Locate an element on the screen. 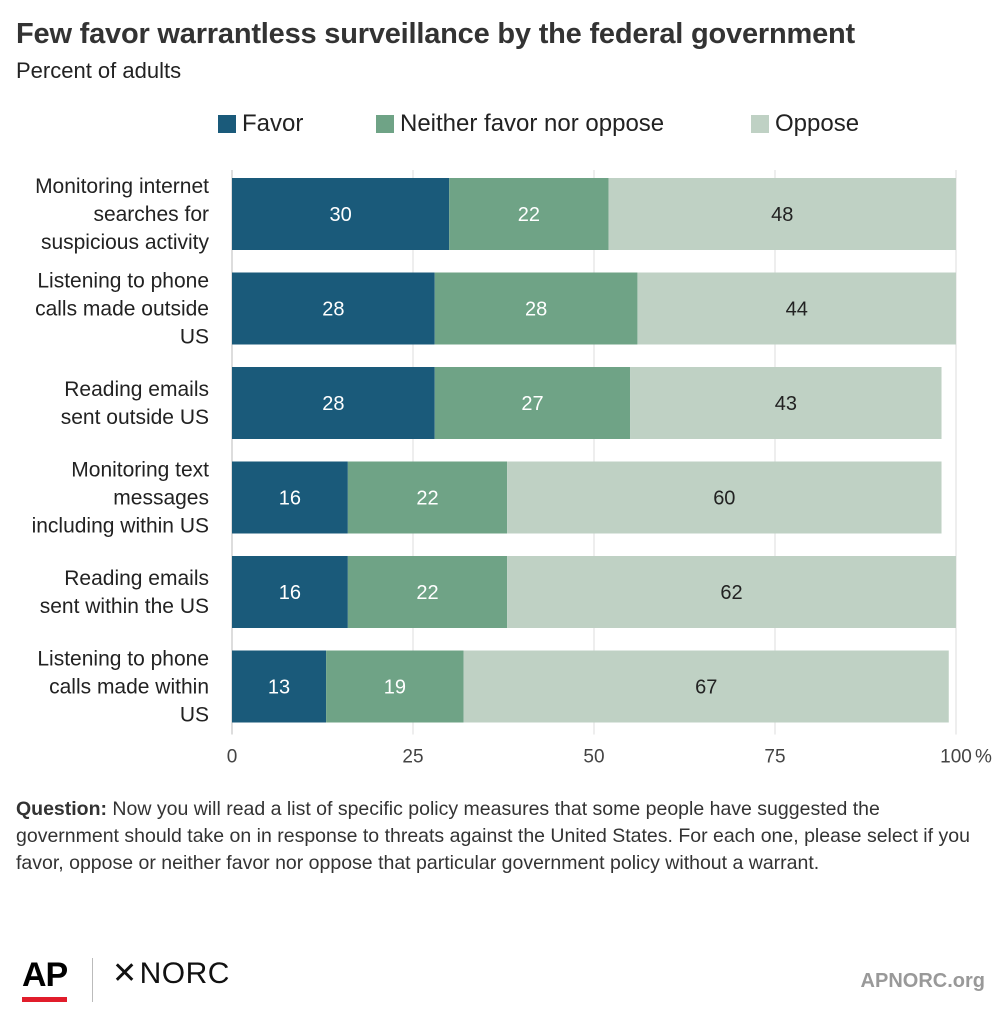 The image size is (1001, 1024). legend-label-favor: Favor is located at coordinates (273, 123).